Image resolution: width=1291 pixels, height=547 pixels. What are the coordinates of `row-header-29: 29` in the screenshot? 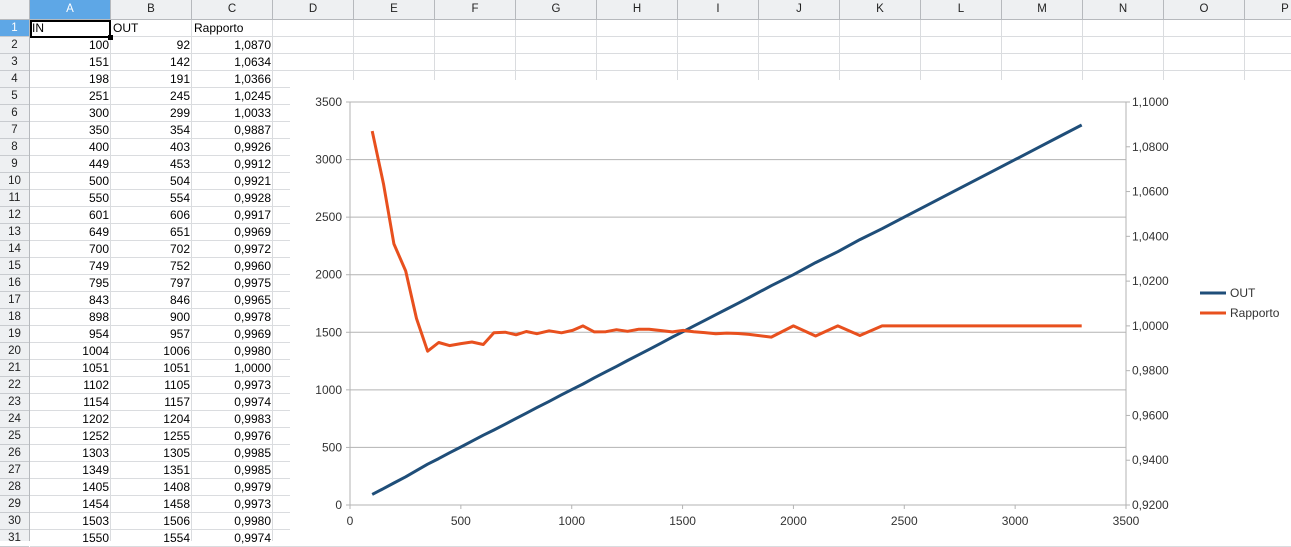 It's located at (14, 504).